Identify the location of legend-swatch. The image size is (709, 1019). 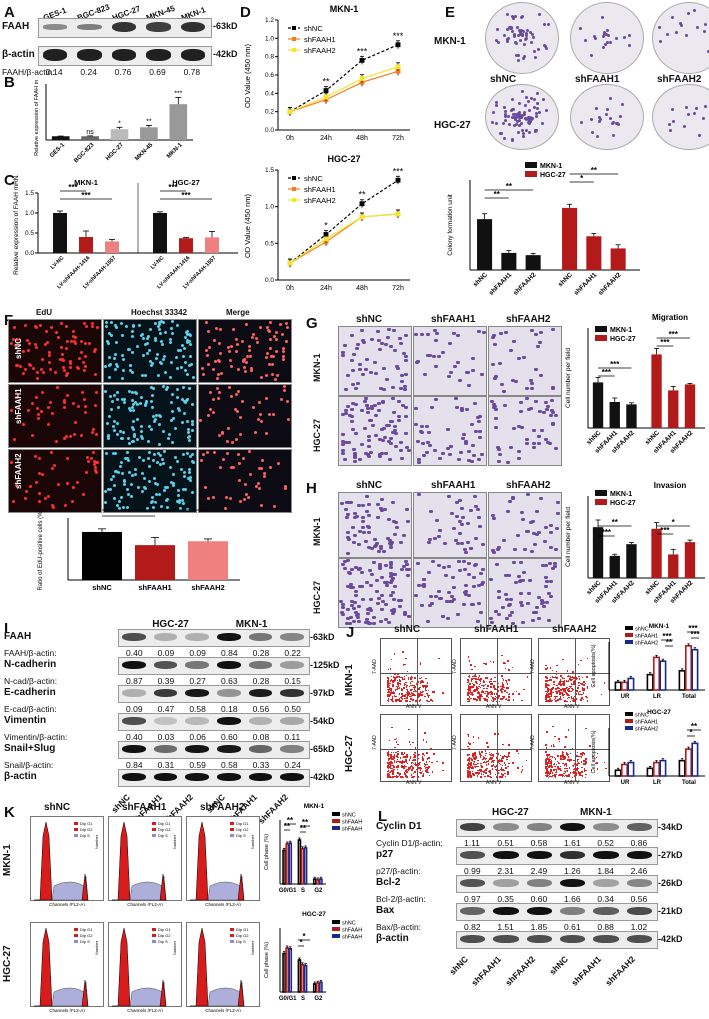
(601, 493).